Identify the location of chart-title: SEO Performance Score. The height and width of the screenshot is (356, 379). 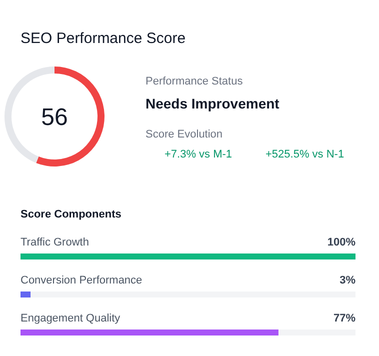
(103, 38).